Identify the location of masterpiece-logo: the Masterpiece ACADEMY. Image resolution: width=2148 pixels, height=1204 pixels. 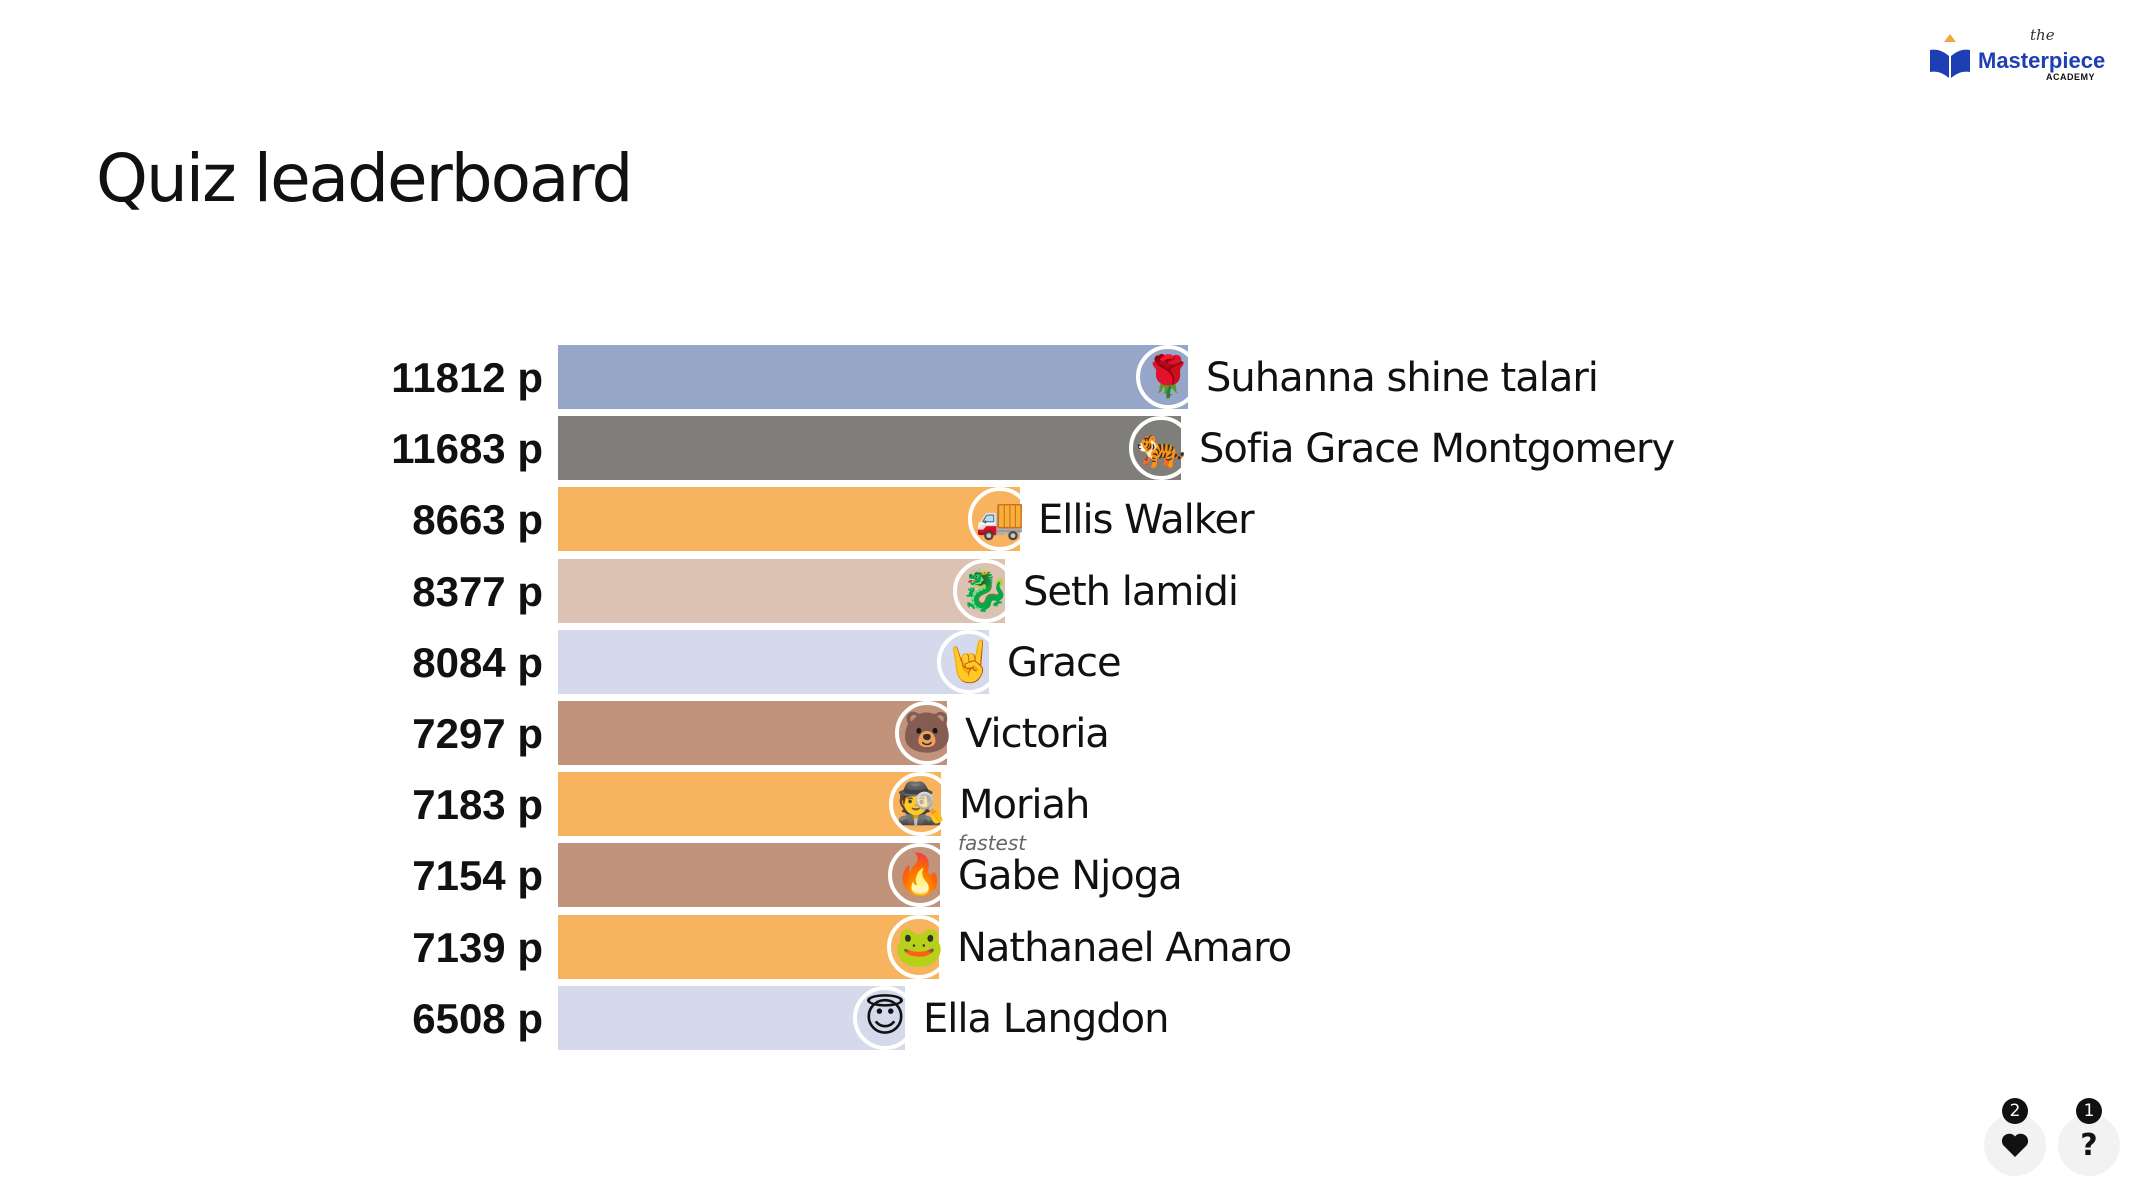
(2028, 57).